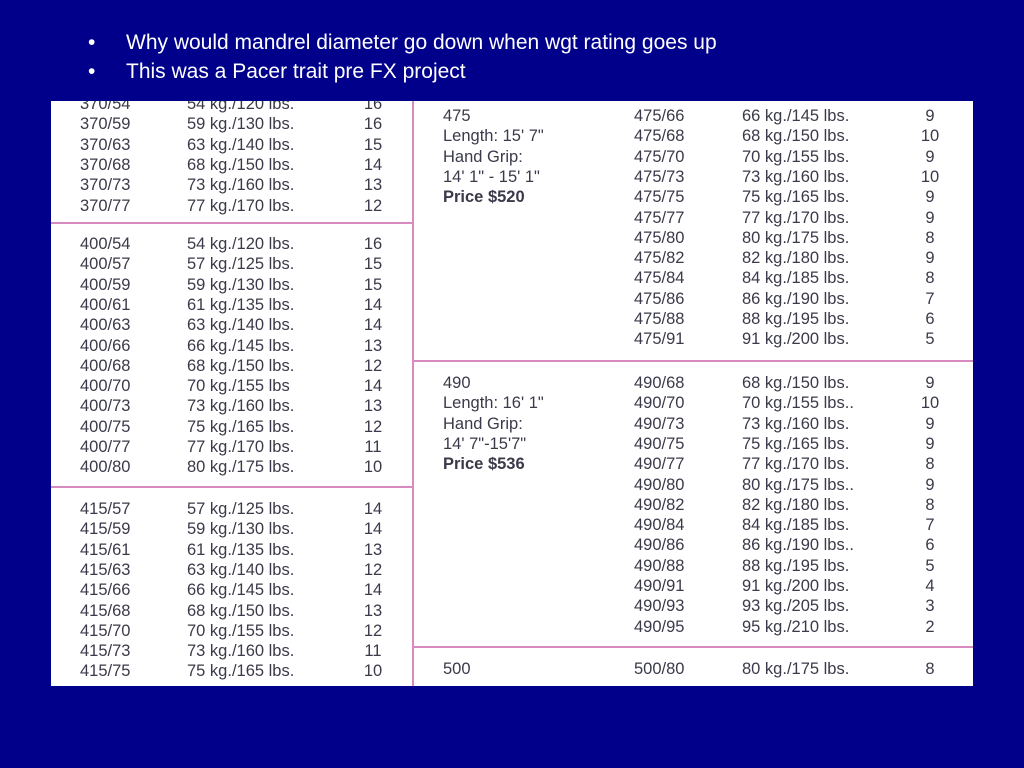 The height and width of the screenshot is (768, 1024). Describe the element at coordinates (659, 565) in the screenshot. I see `model-cell: 490/88` at that location.